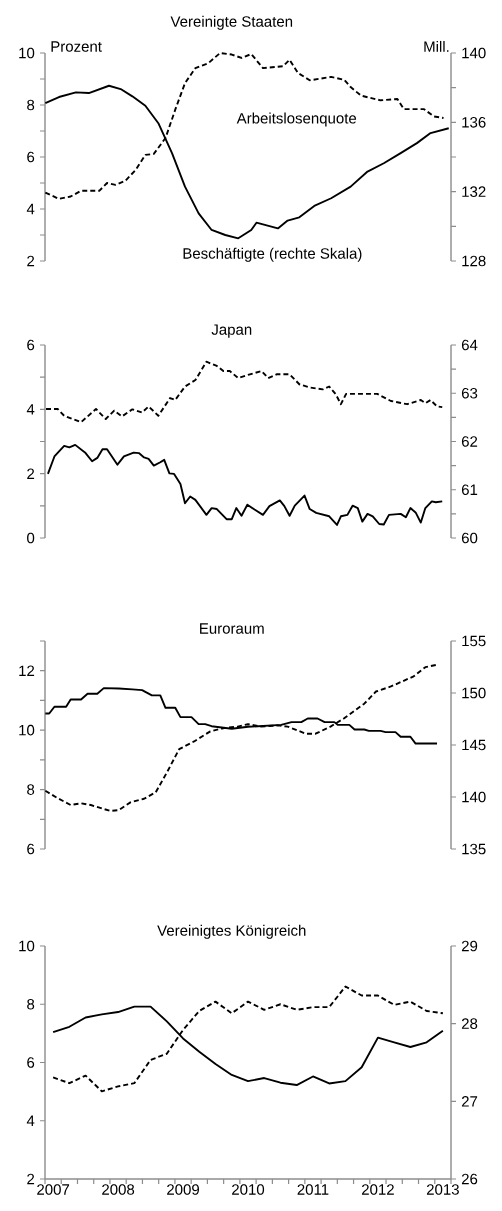 This screenshot has width=502, height=1211. Describe the element at coordinates (469, 393) in the screenshot. I see `y2-tick-label: 63` at that location.